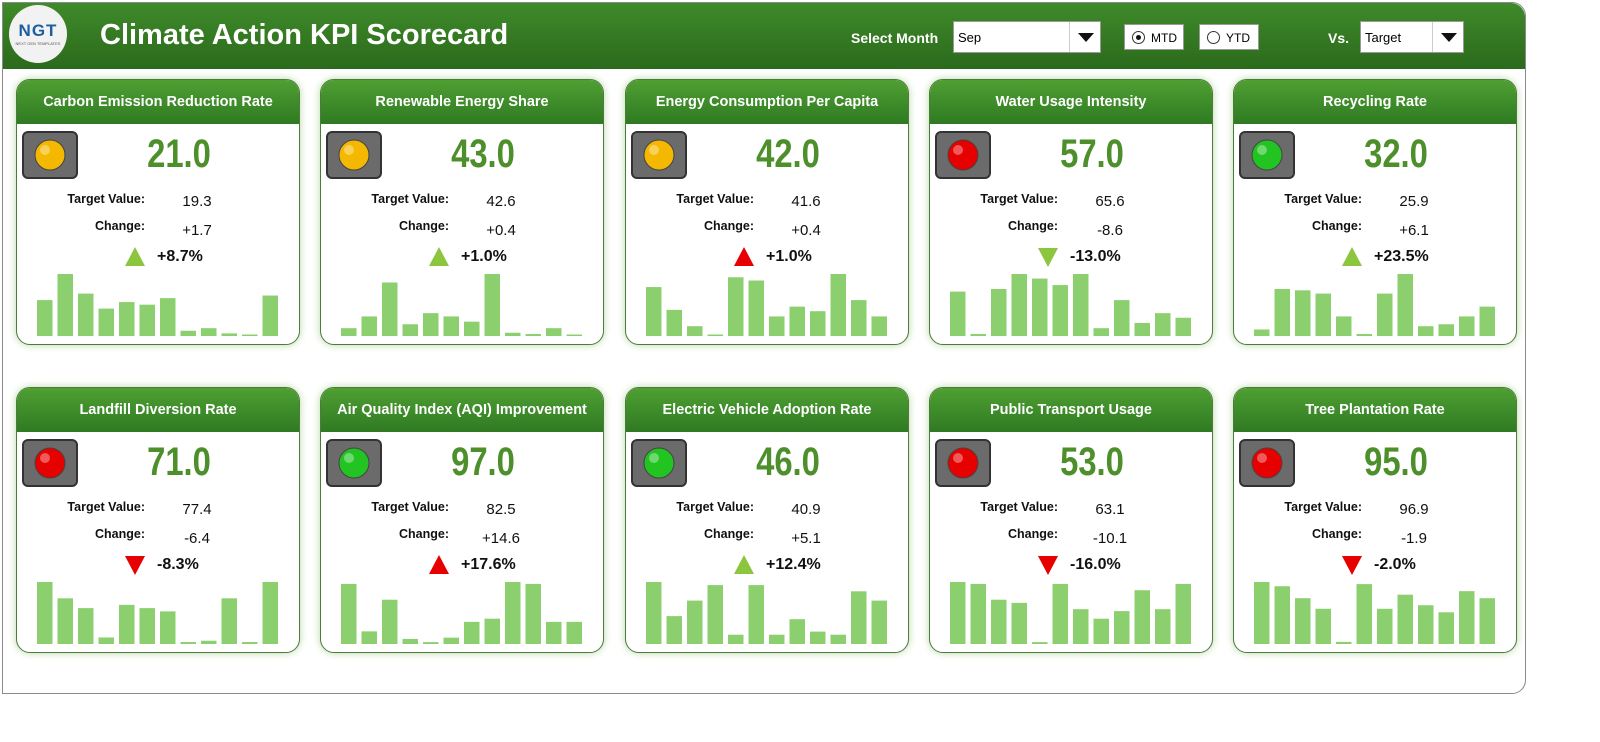 This screenshot has height=742, width=1600. What do you see at coordinates (1396, 154) in the screenshot?
I see `kpi-value: 32.0` at bounding box center [1396, 154].